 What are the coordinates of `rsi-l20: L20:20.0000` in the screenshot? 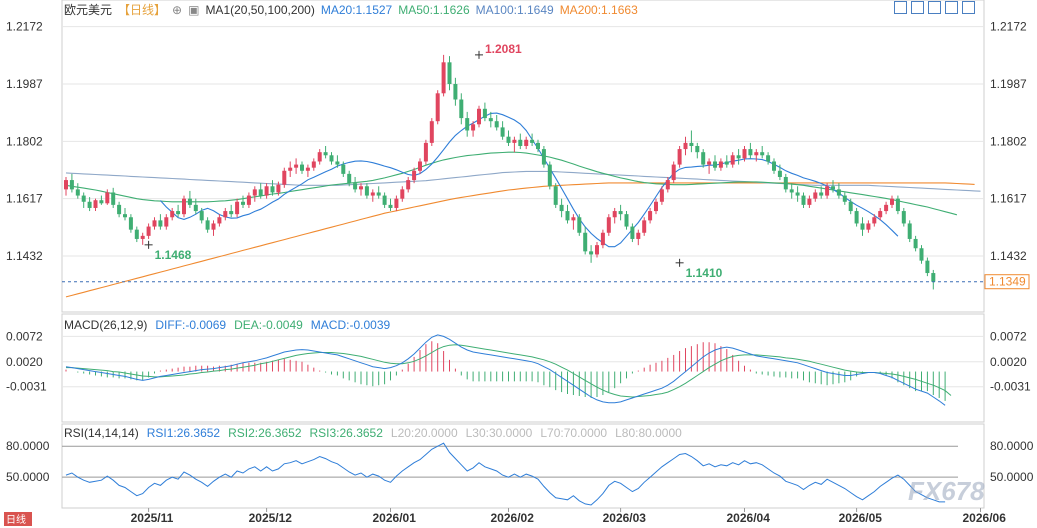 It's located at (424, 433).